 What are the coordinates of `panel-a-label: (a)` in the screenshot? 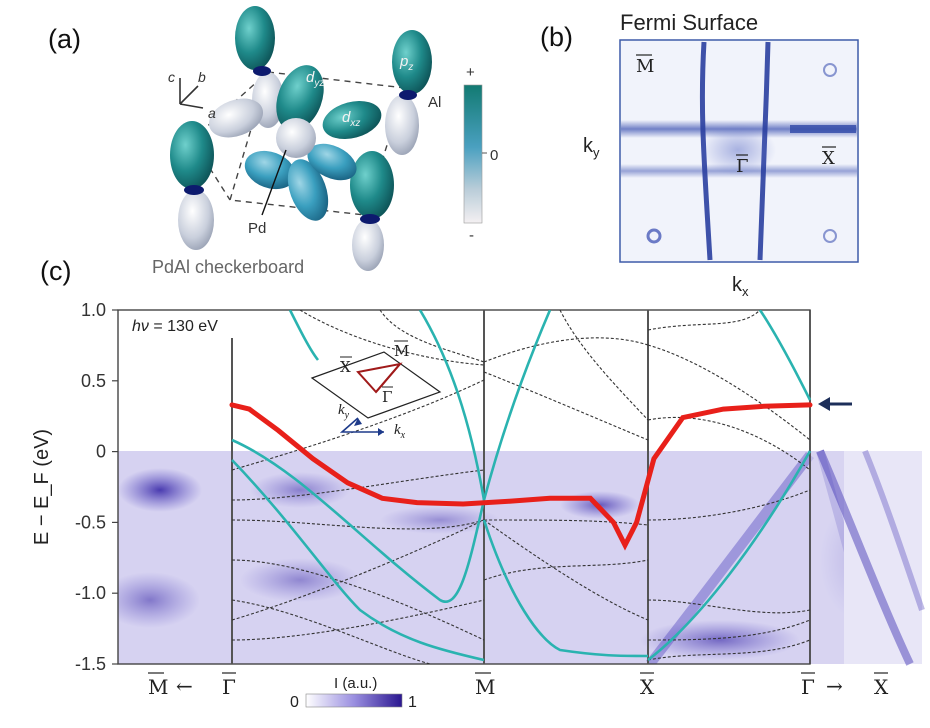 It's located at (64, 39).